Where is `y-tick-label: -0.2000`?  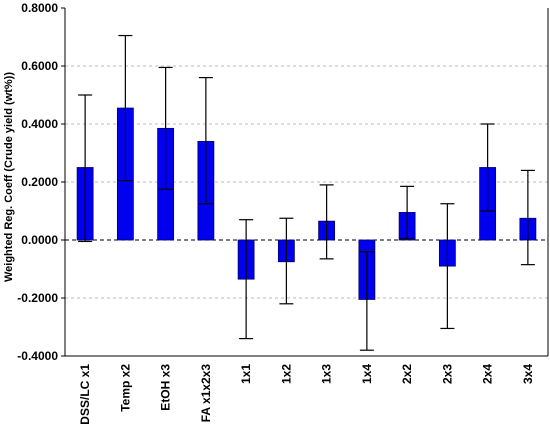 y-tick-label: -0.2000 is located at coordinates (37, 298).